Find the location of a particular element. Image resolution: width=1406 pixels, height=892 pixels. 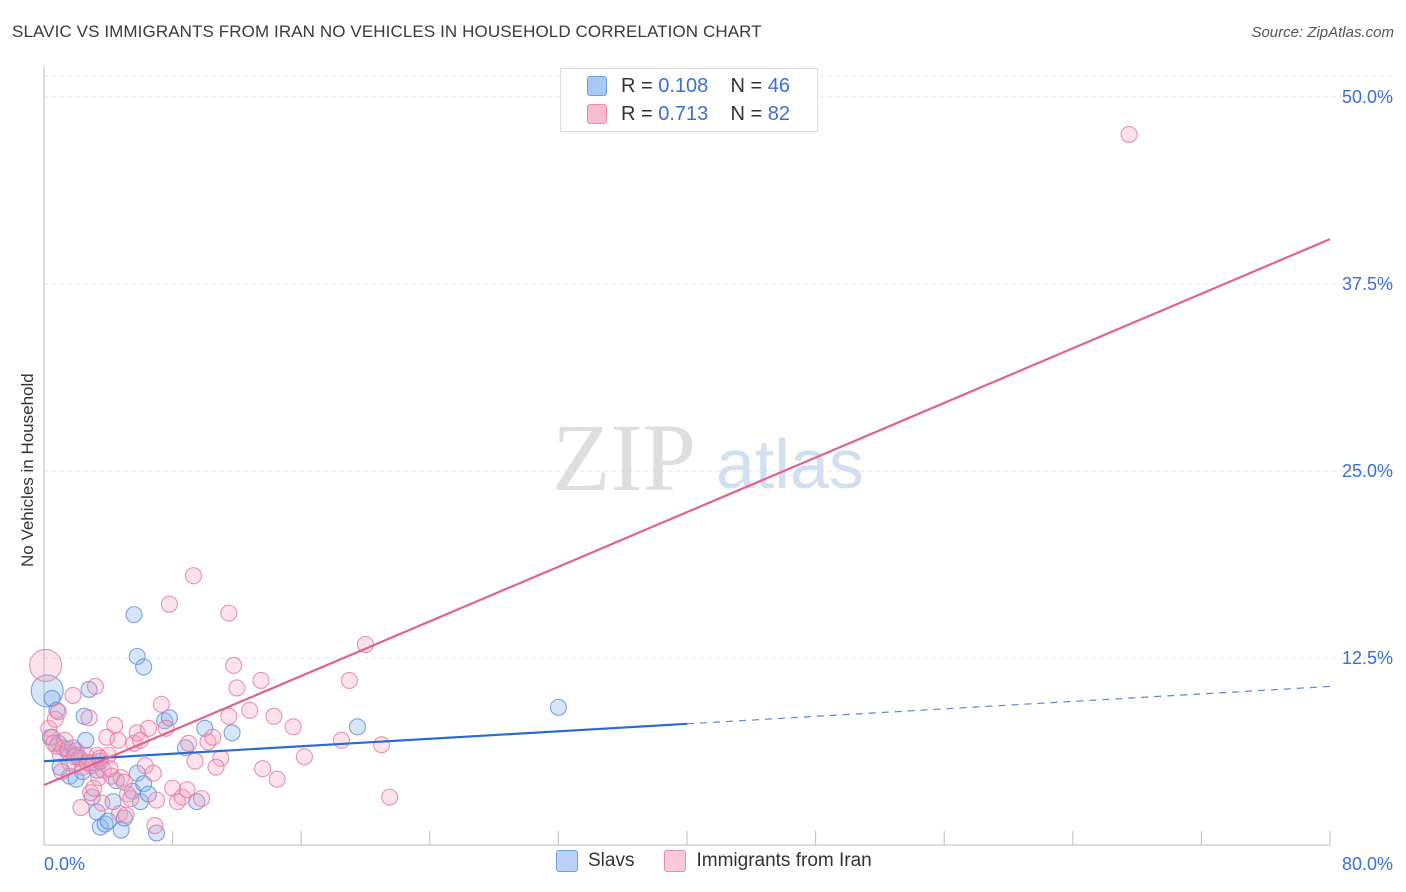

legend-swatch-iran is located at coordinates (597, 114).